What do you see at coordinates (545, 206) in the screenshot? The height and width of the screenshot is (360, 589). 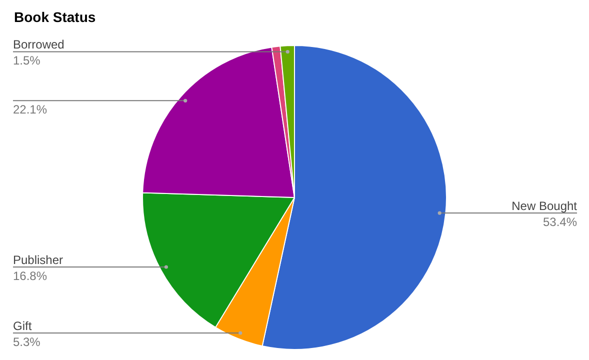 I see `slice-label: New Bought` at bounding box center [545, 206].